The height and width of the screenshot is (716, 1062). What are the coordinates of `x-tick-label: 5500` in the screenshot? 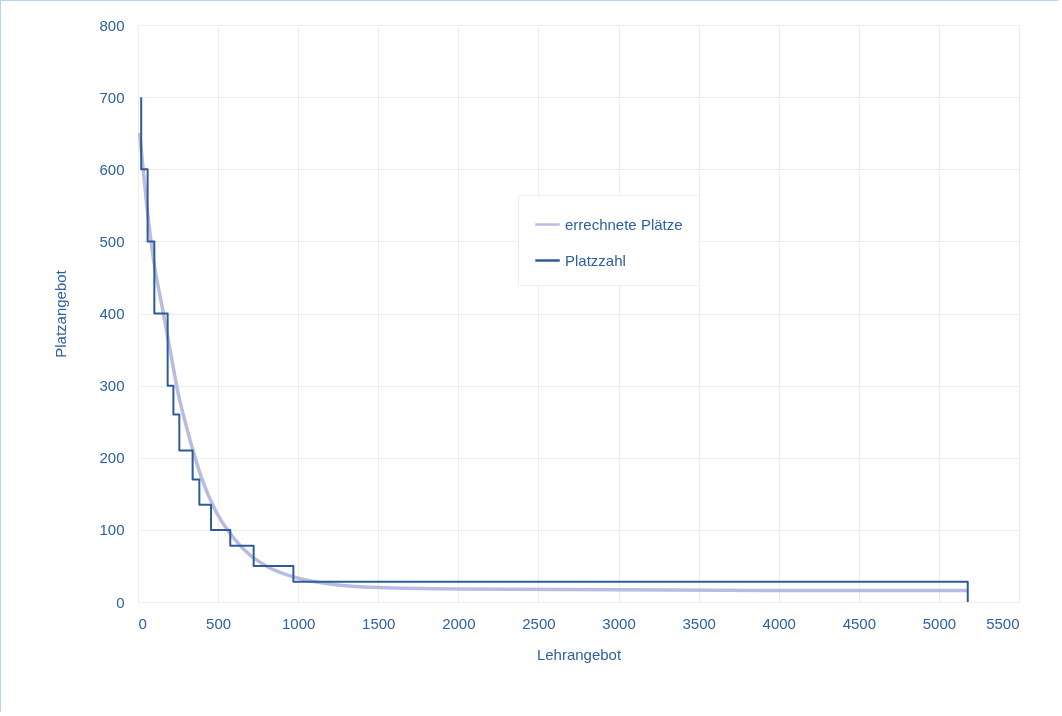 It's located at (1003, 623).